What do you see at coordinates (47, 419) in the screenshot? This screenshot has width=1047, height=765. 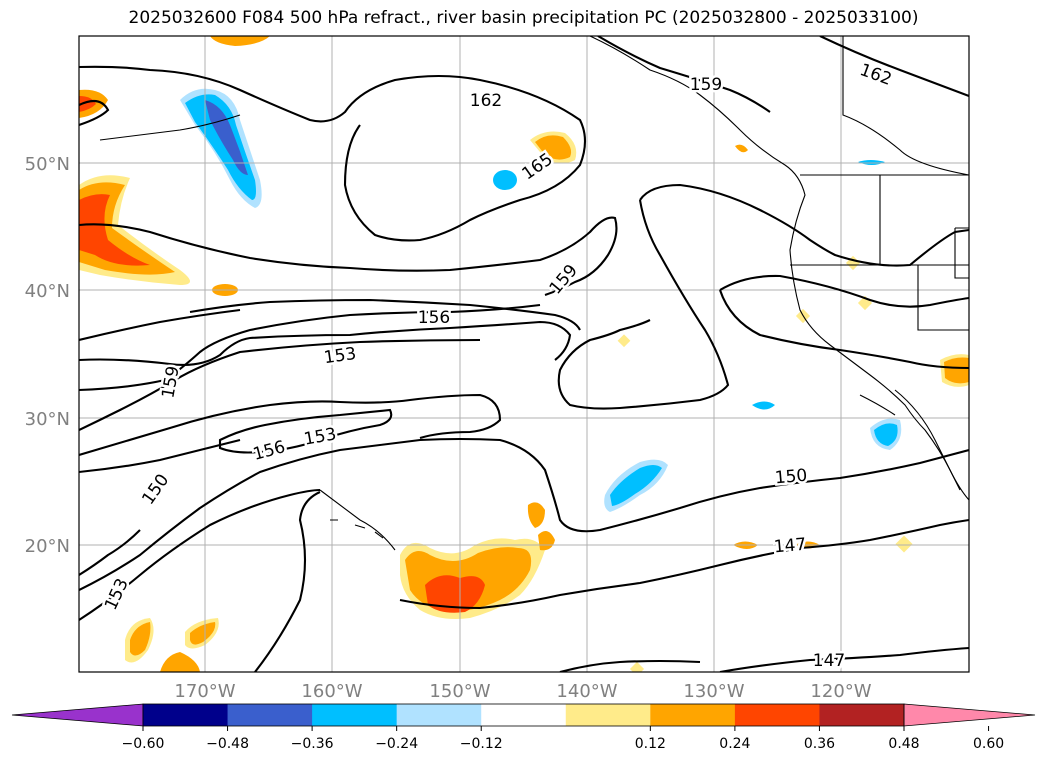 I see `lat-label-30n: 30°N` at bounding box center [47, 419].